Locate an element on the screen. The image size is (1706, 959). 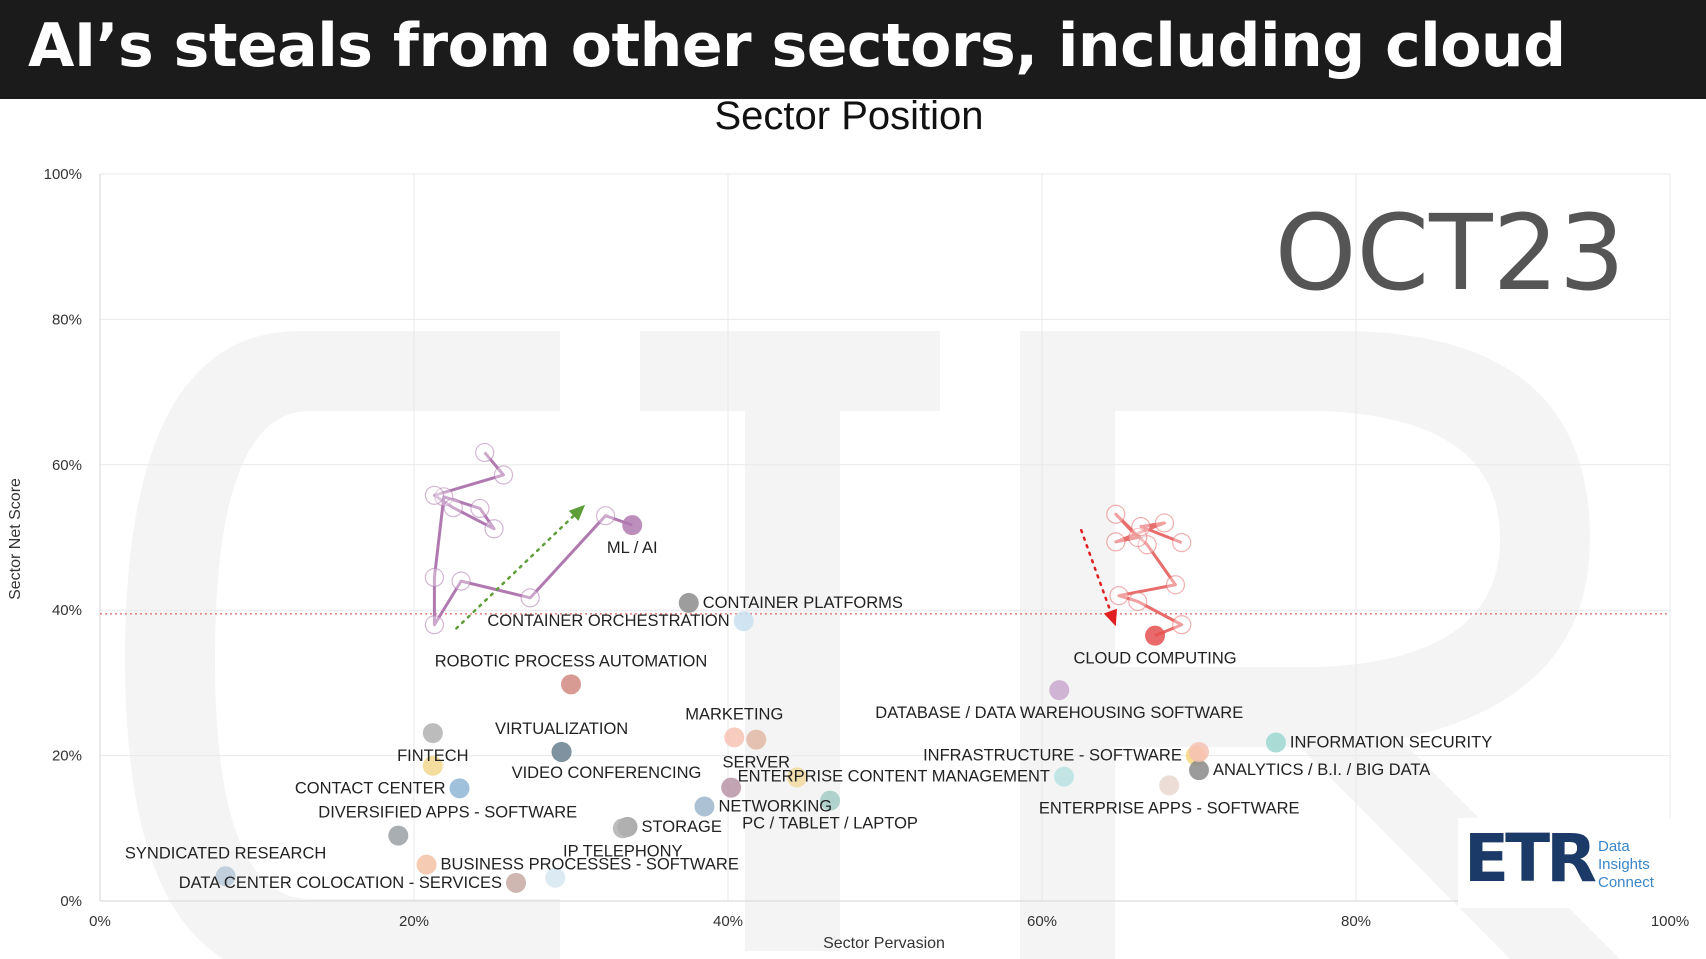
x-axis-title: Sector Pervasion is located at coordinates (884, 943).